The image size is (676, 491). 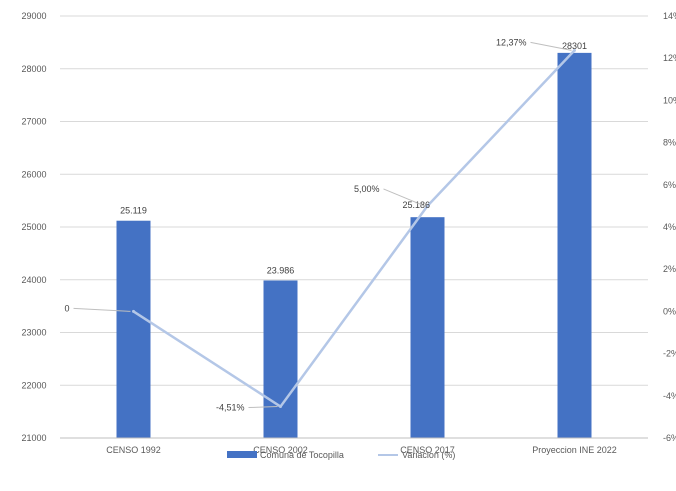 What do you see at coordinates (33, 280) in the screenshot?
I see `y-left-tick-label: 24000` at bounding box center [33, 280].